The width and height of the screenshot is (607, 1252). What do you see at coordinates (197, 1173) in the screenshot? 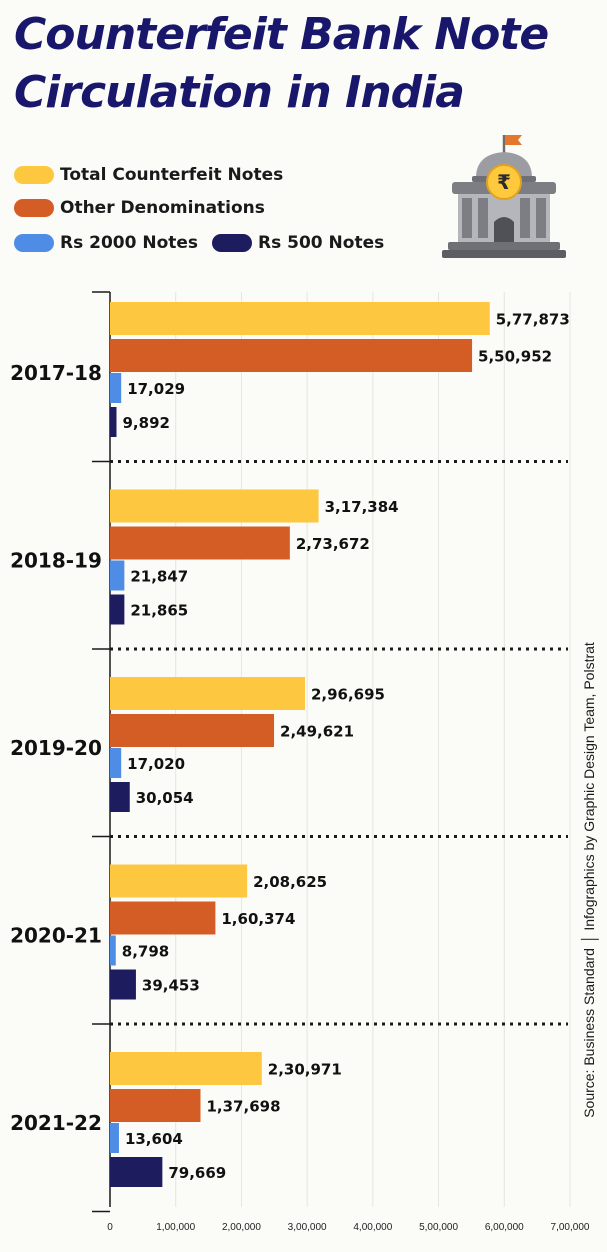
I see `data-label: 79,669` at bounding box center [197, 1173].